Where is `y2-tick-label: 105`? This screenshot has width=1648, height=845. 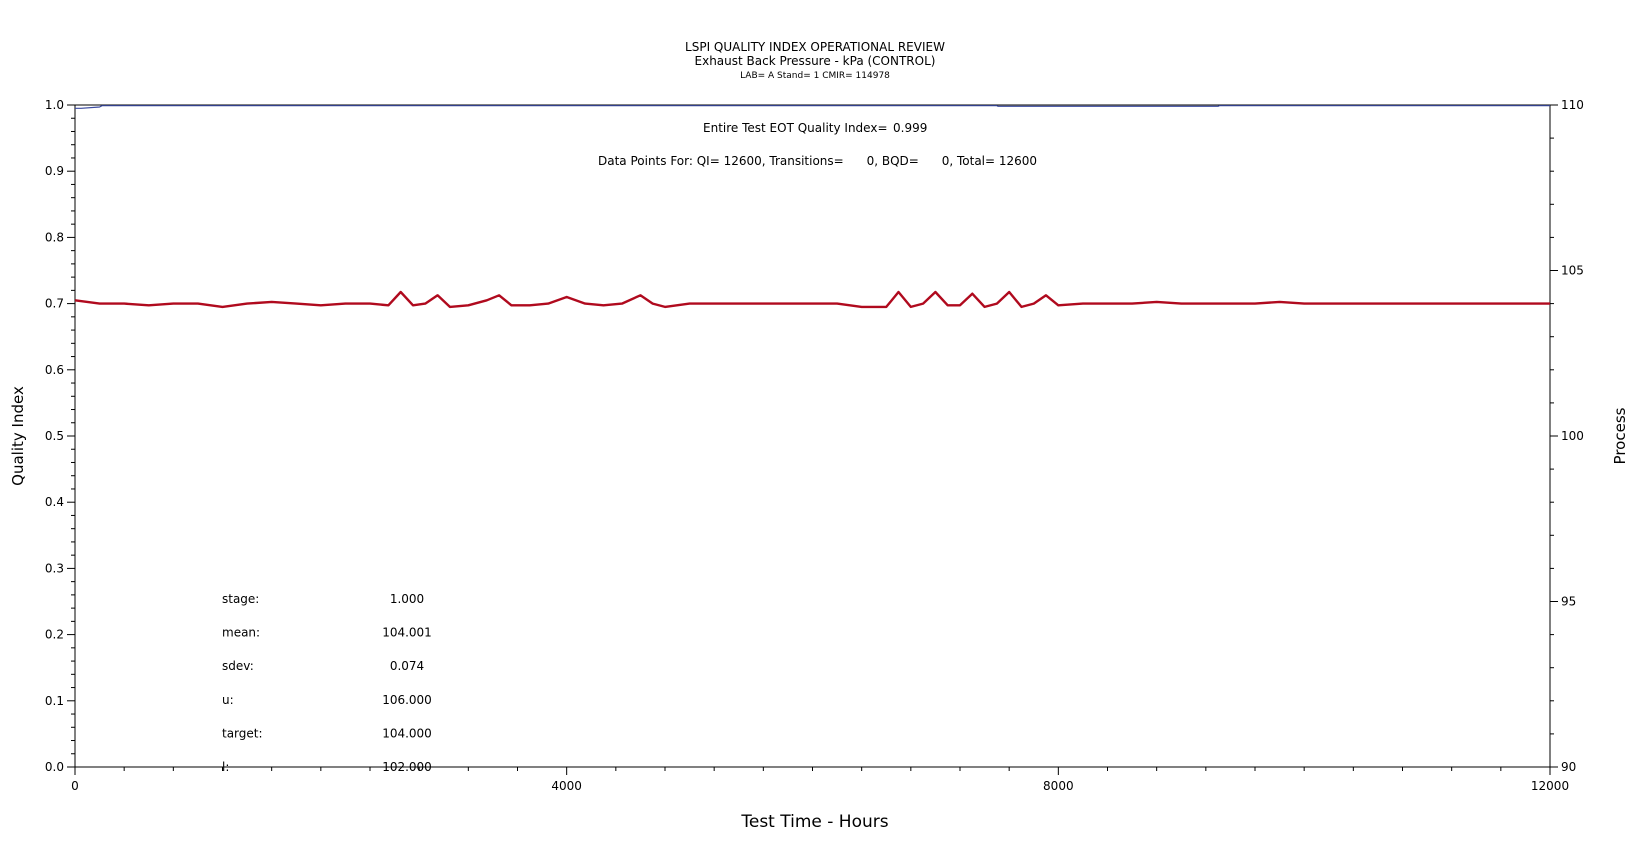
y2-tick-label: 105 is located at coordinates (1572, 271).